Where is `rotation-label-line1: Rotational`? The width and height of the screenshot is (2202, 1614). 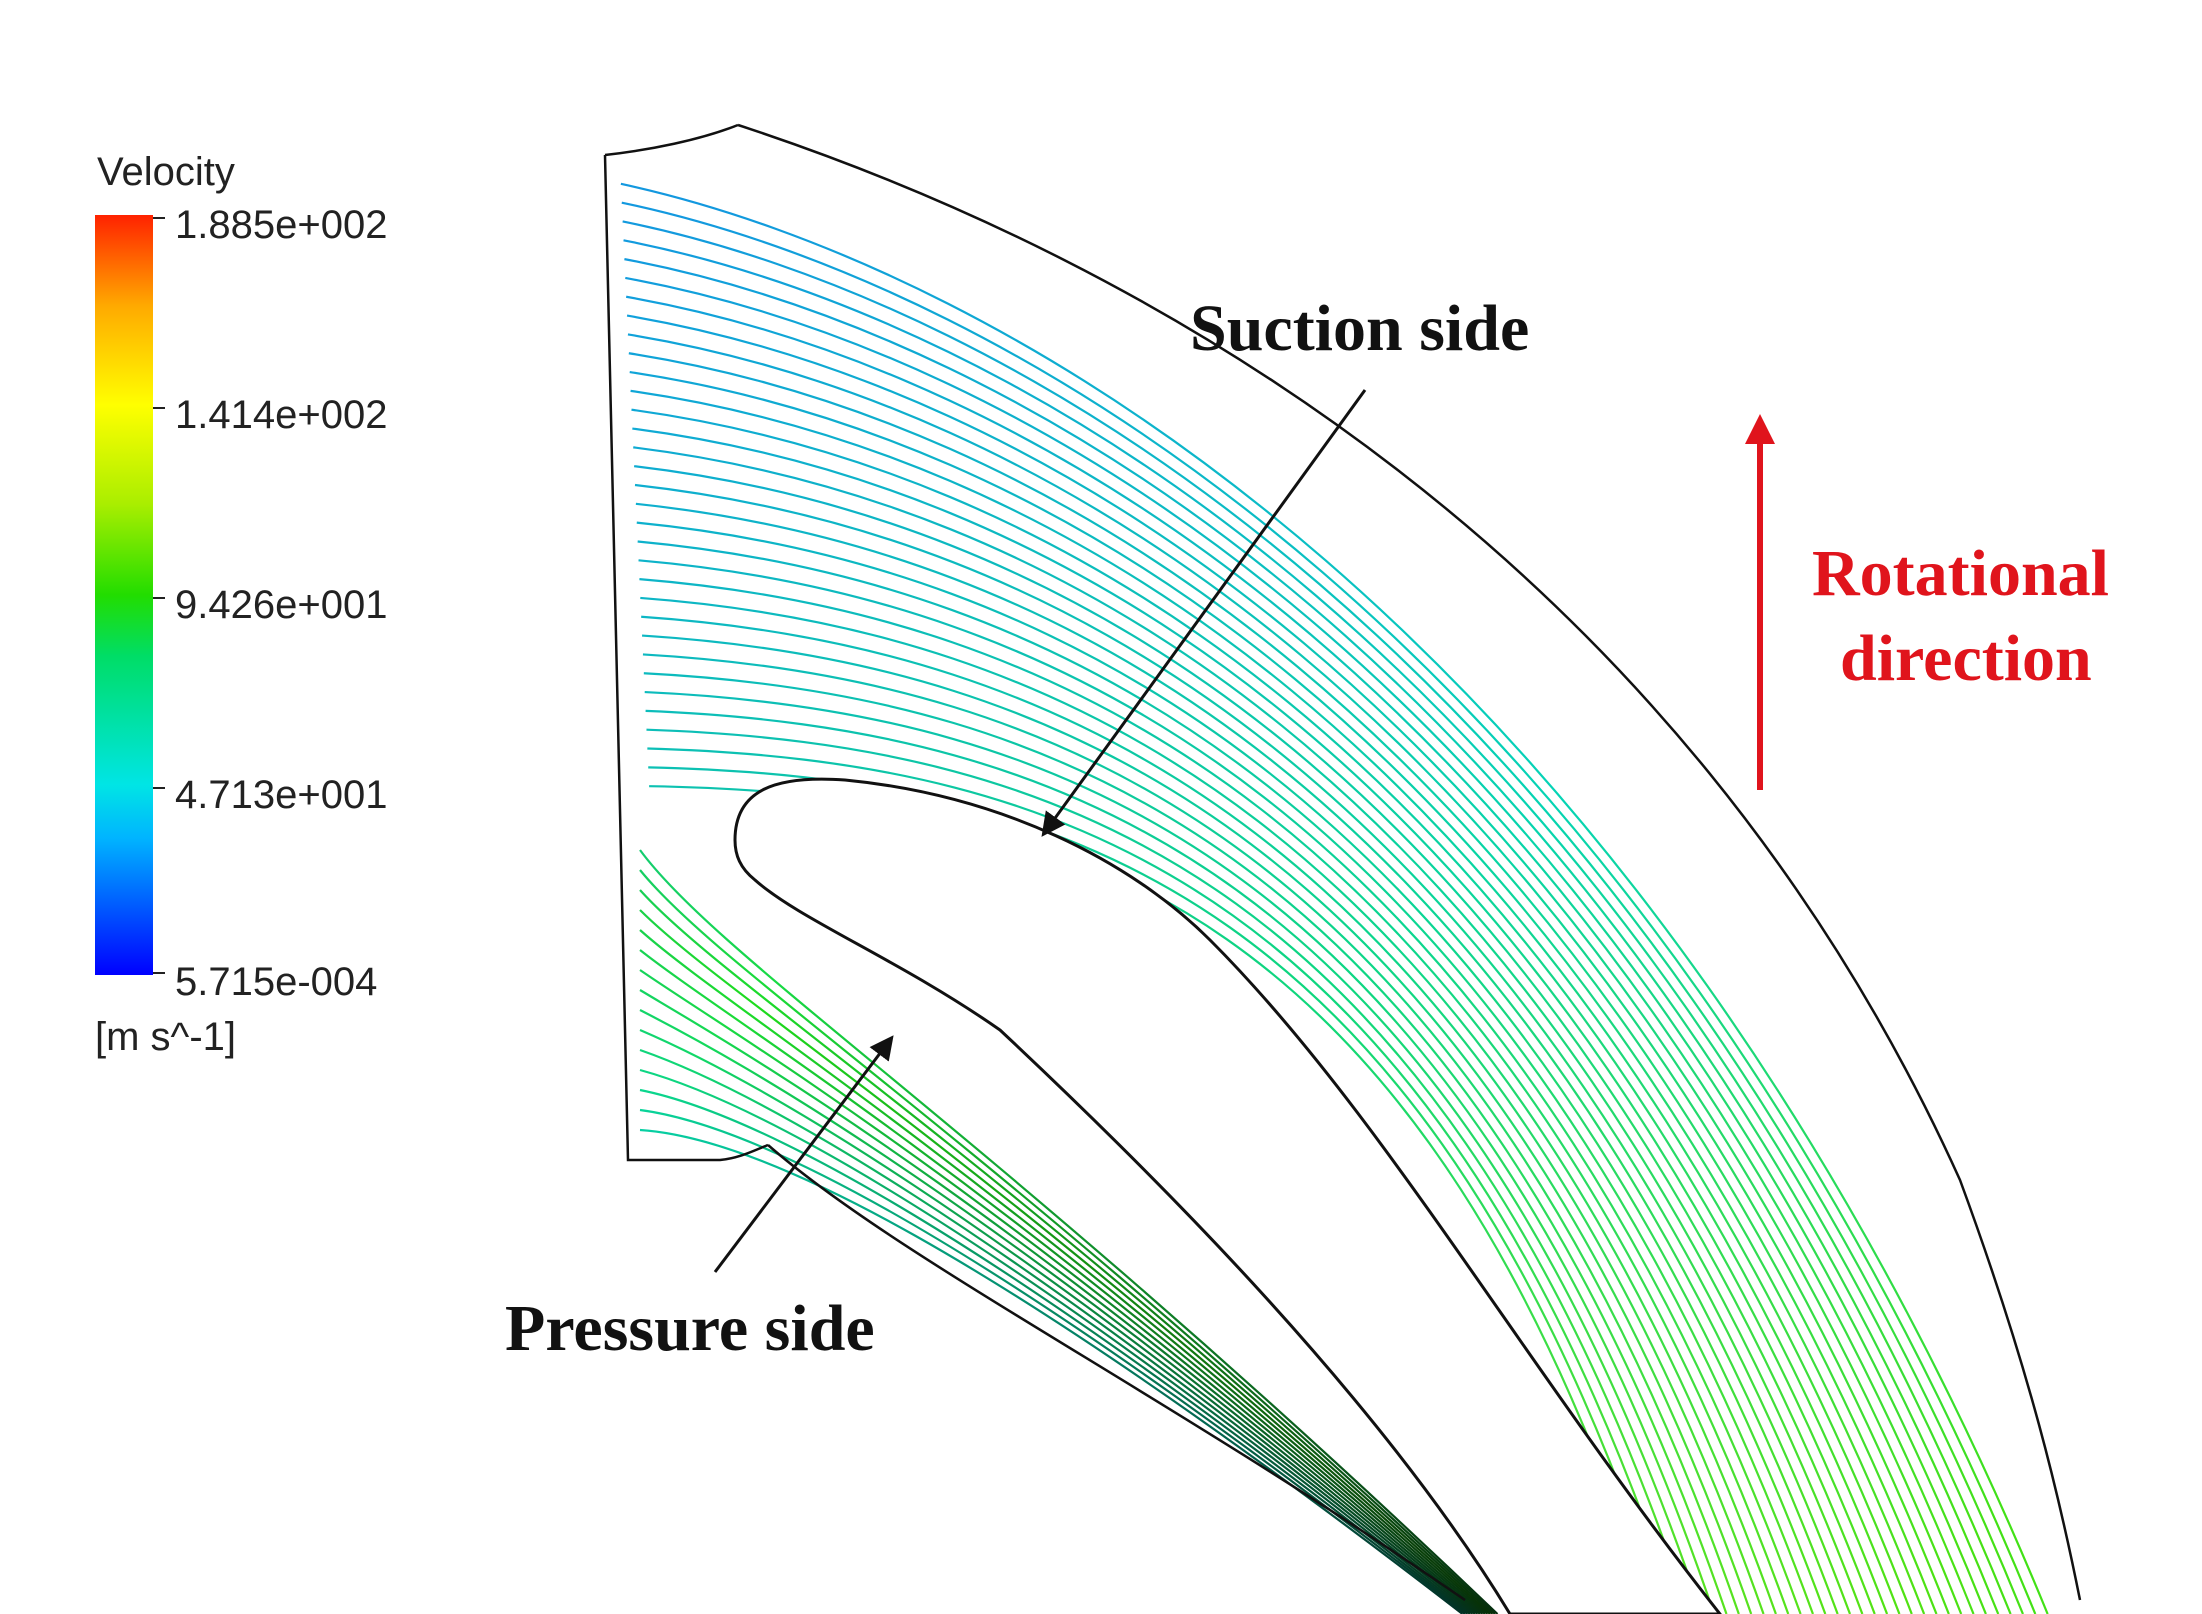
rotation-label-line1: Rotational is located at coordinates (1960, 573).